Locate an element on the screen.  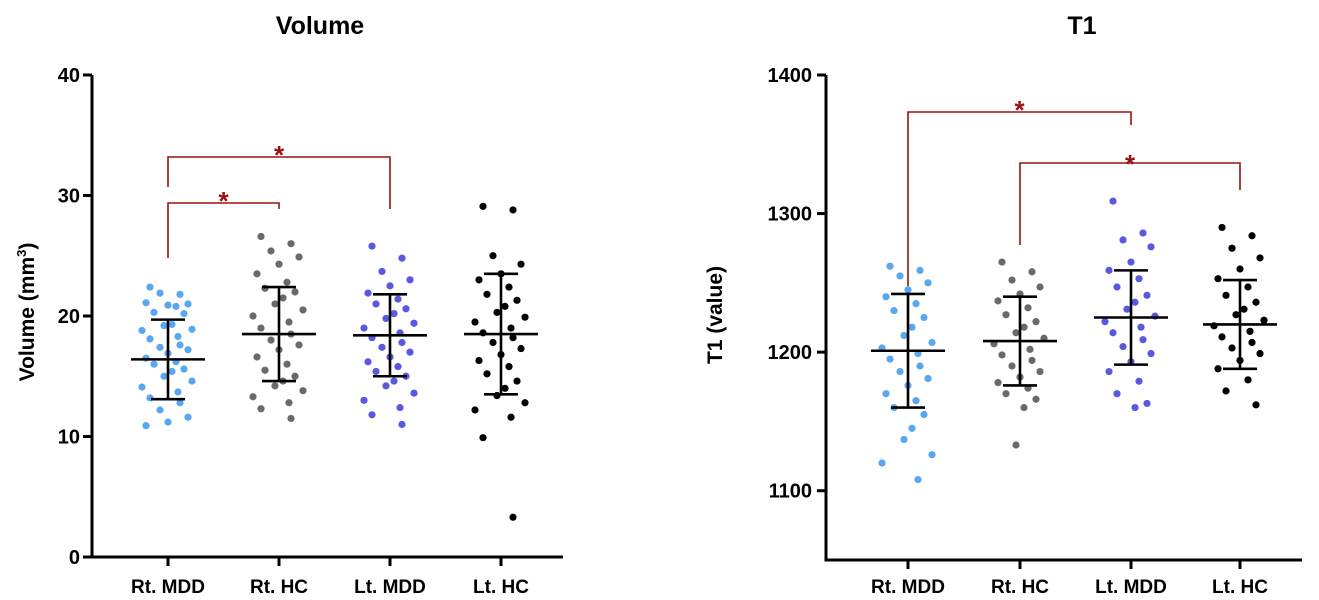
y-axis-label: Volume (mm3) is located at coordinates (26, 312).